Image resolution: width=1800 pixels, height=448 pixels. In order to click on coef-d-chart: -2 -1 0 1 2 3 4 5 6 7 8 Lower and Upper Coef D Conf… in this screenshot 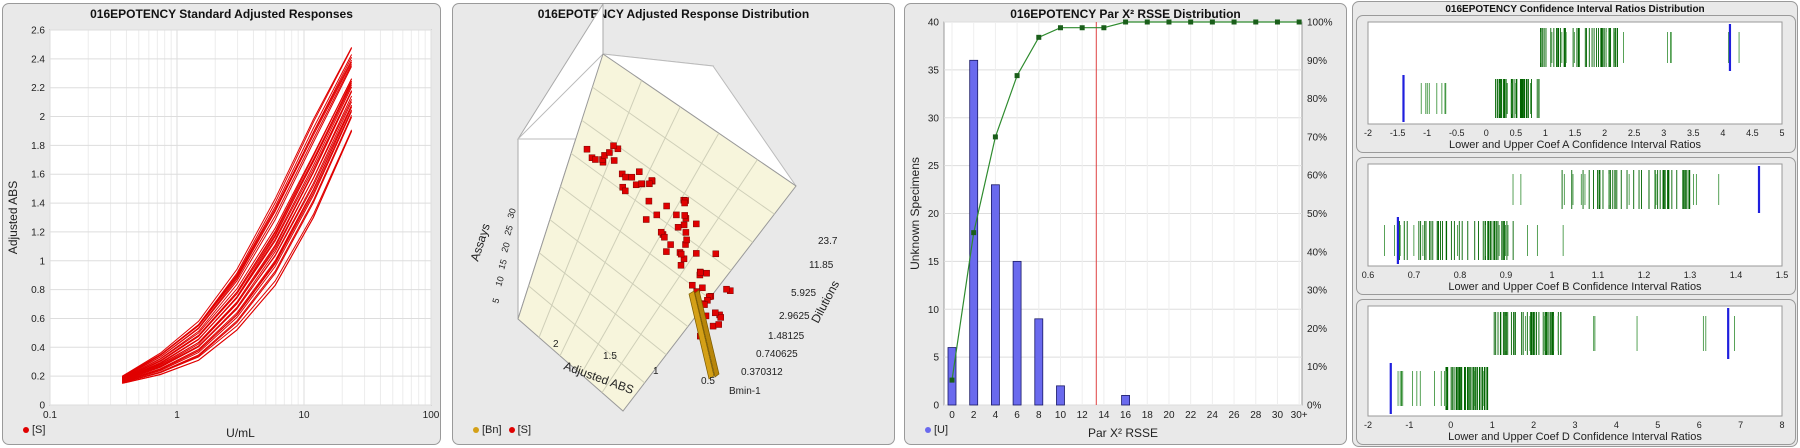, I will do `click(1574, 374)`.